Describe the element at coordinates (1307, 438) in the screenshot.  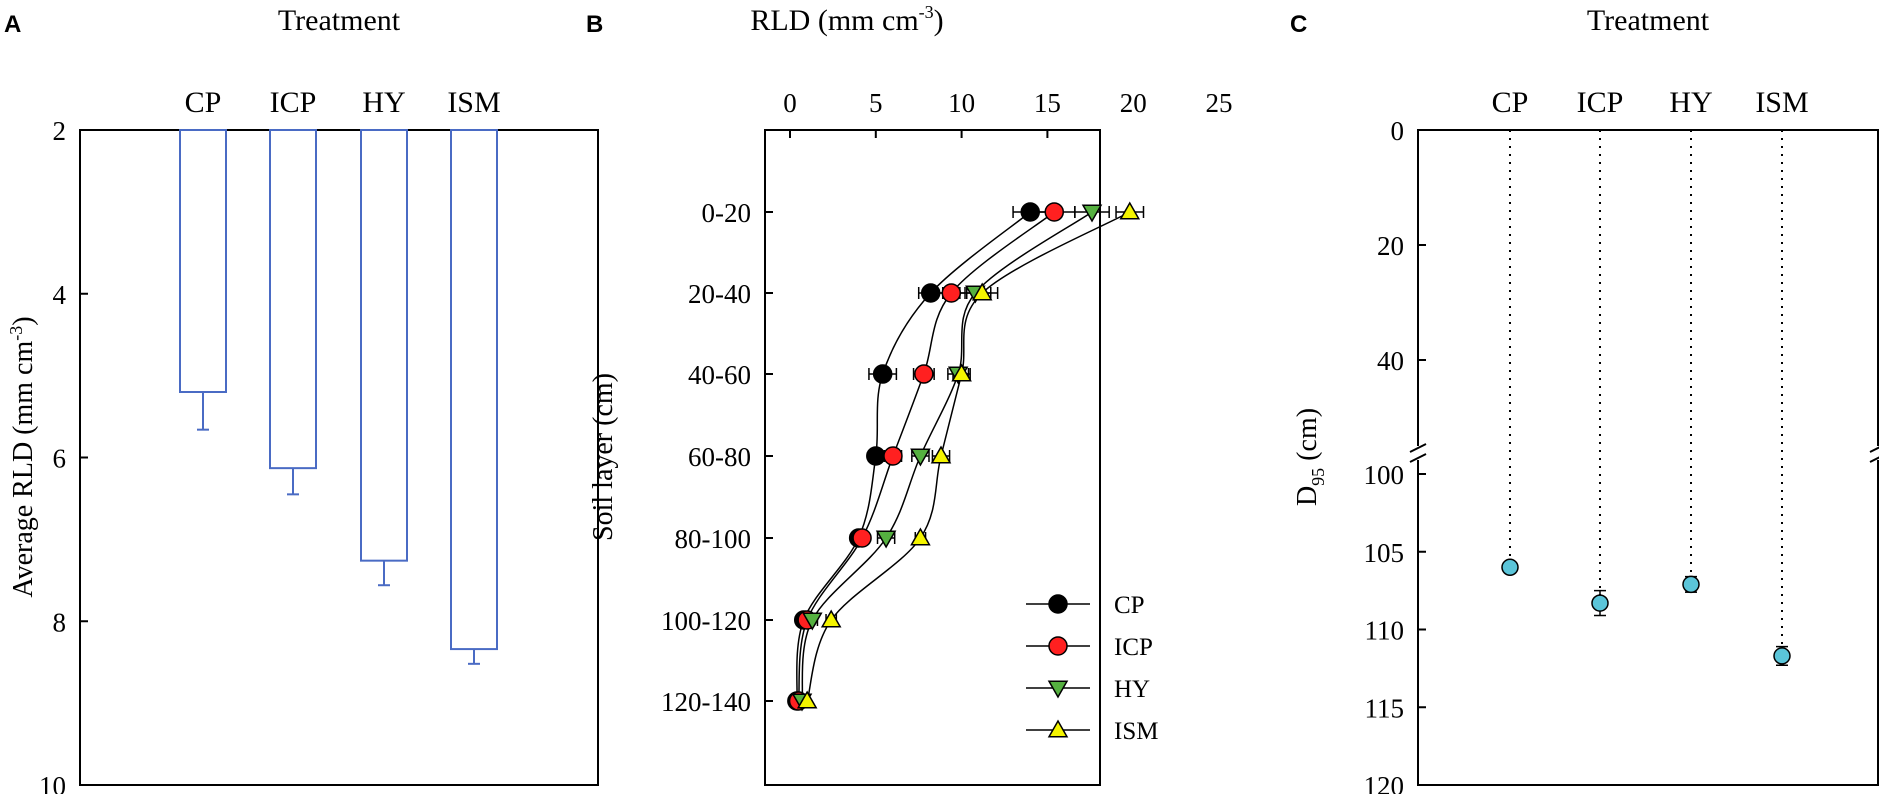
I see `panel-c-ylabel-rest: (cm)` at that location.